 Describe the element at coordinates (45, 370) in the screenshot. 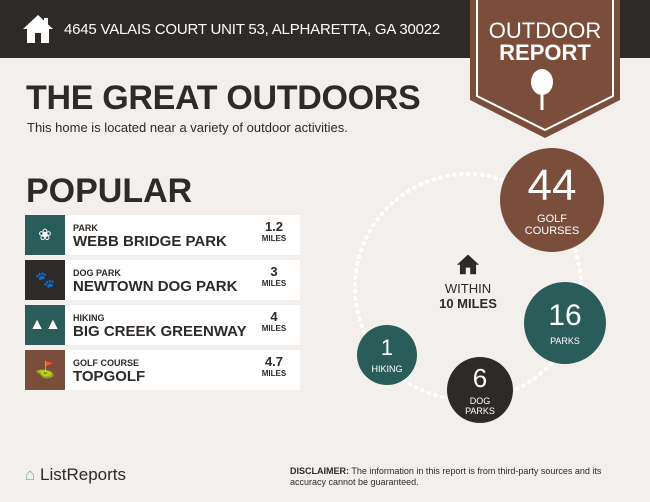

I see `golf-bag-icon: ⛳` at that location.